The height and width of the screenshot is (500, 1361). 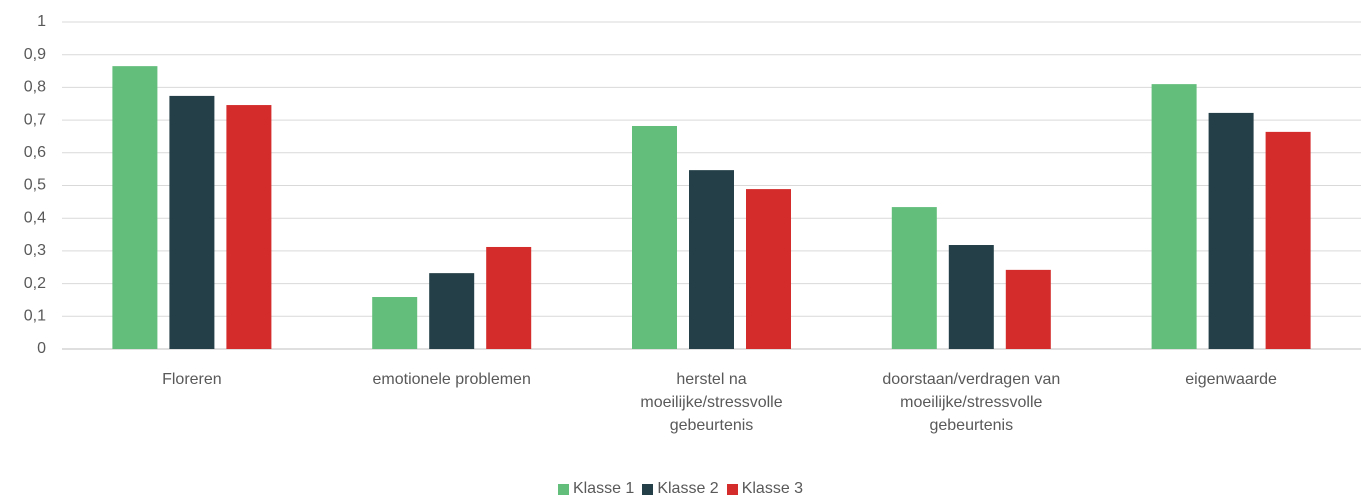 I want to click on y-tick-label: 0,4, so click(x=35, y=217).